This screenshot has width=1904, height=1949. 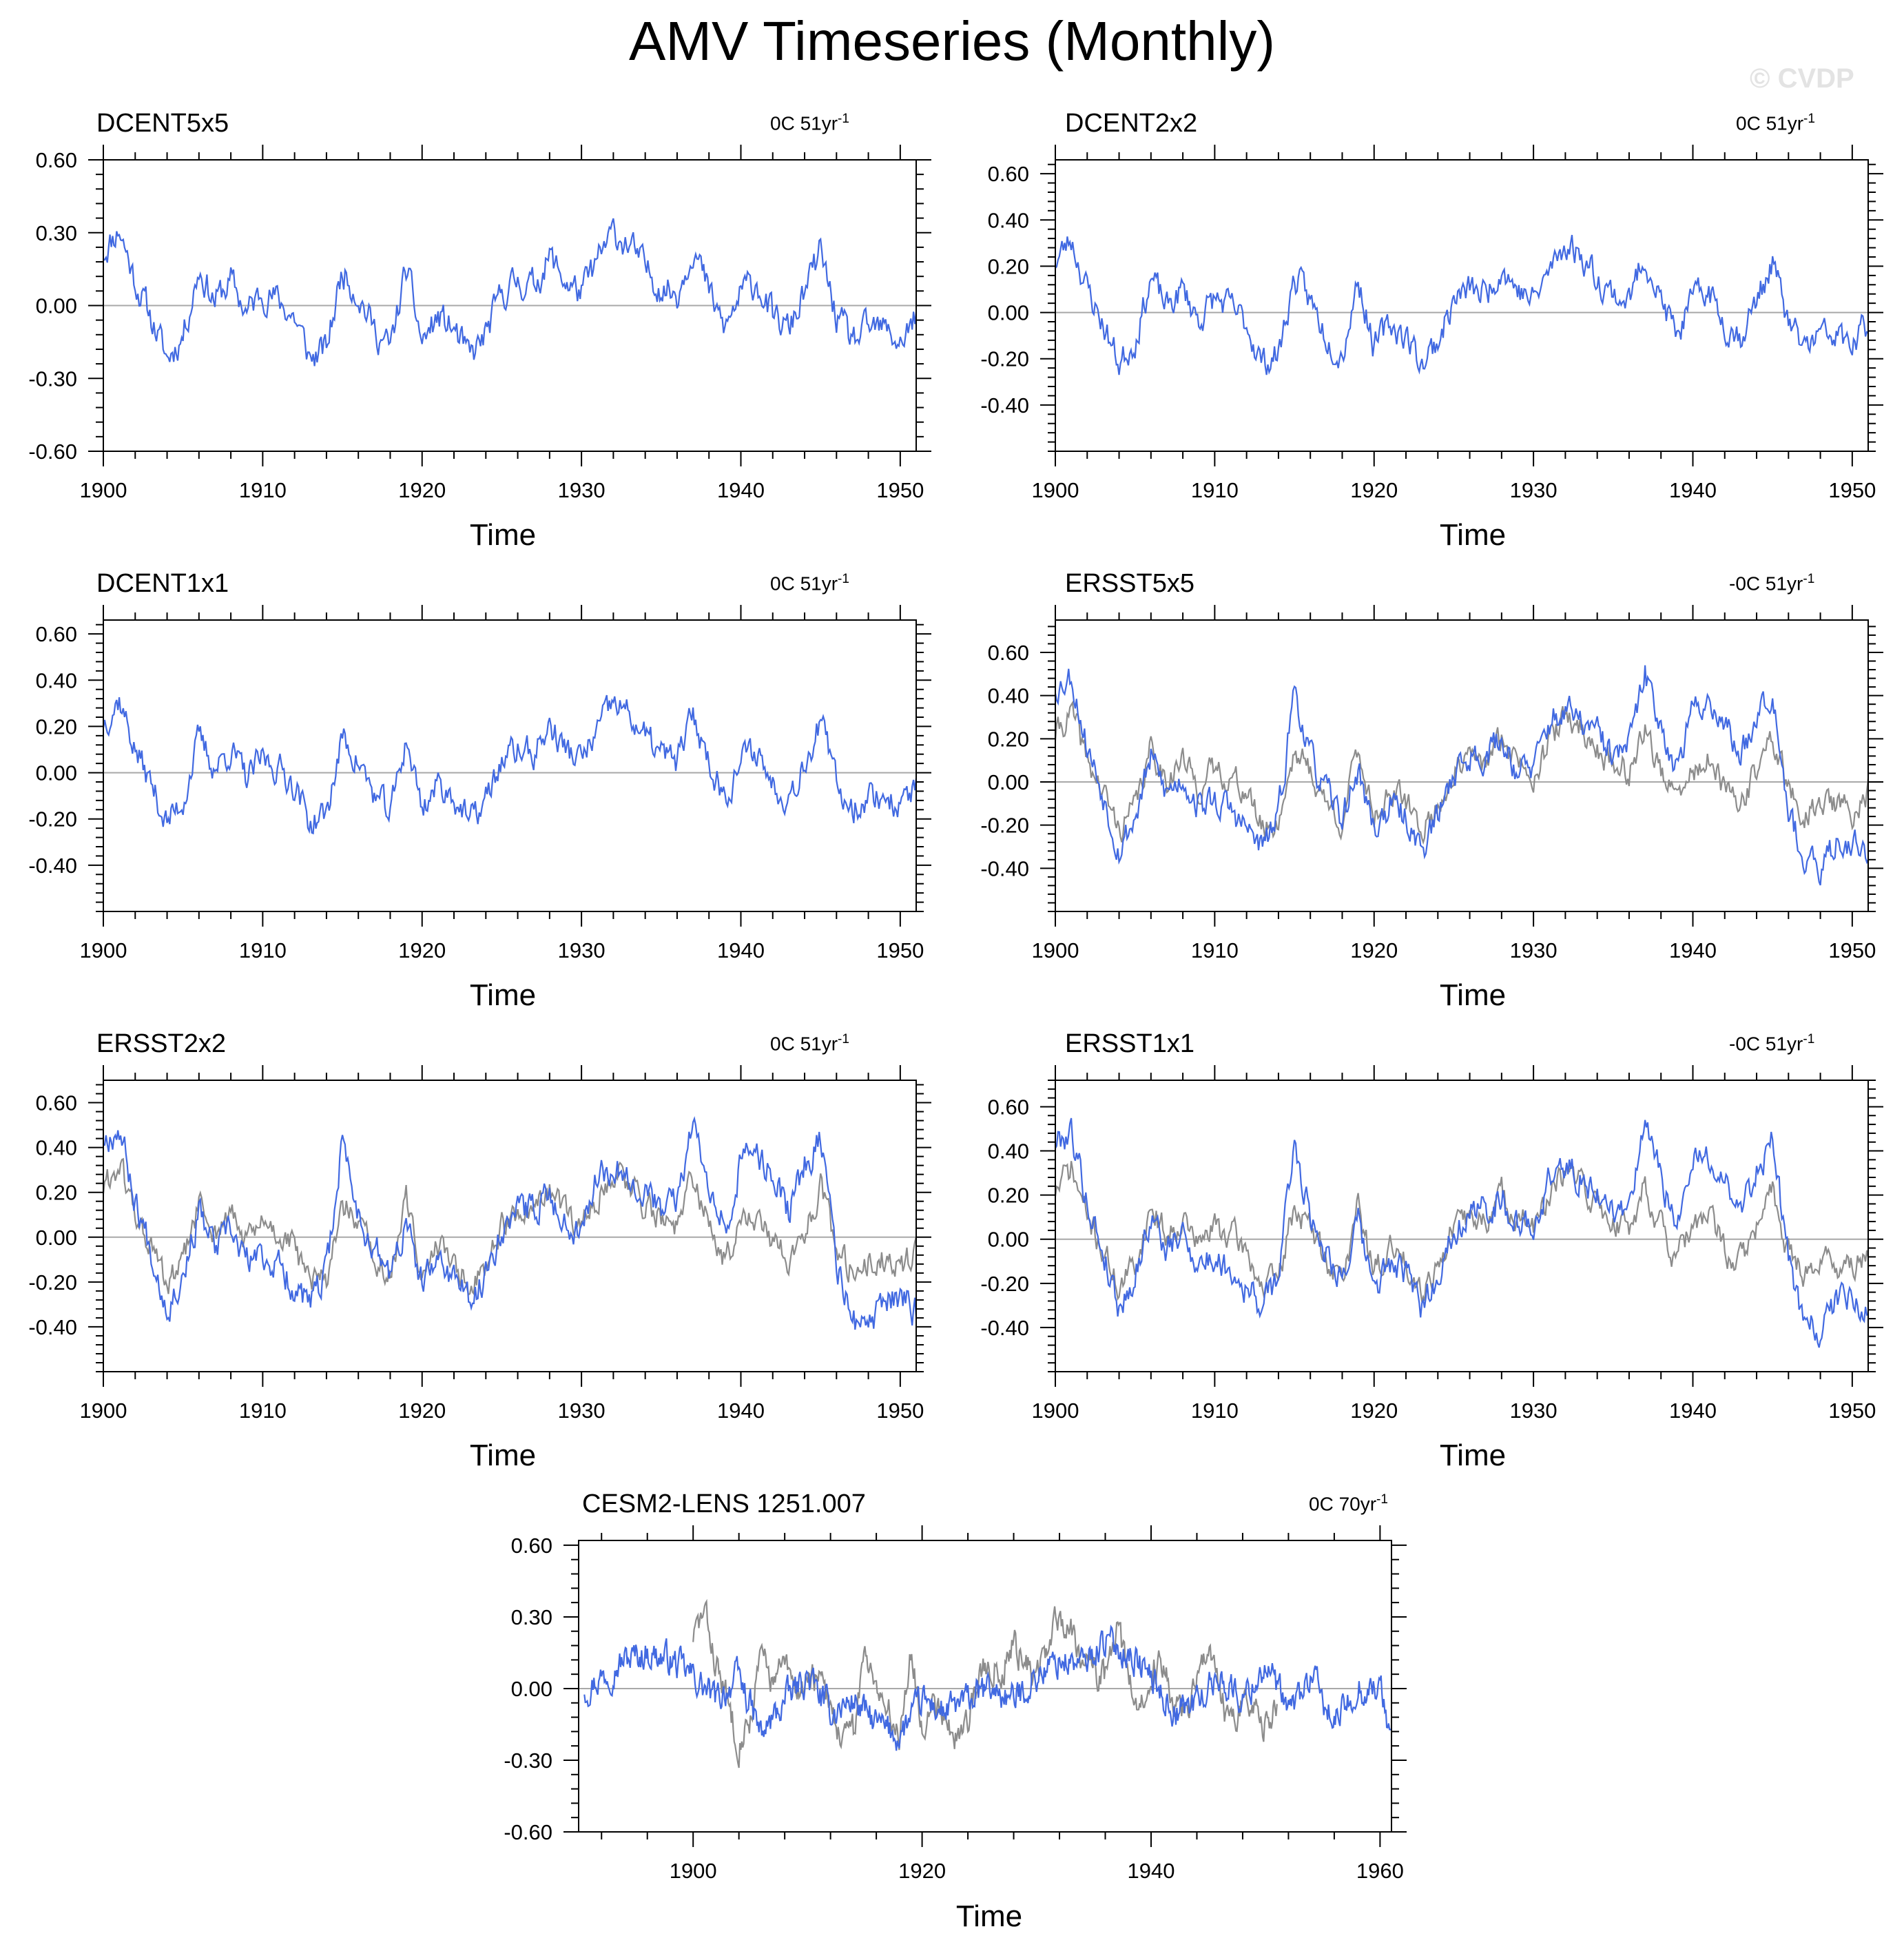 I want to click on panel-stat-ersst1x1: -0C 51yr-1, so click(x=1772, y=1043).